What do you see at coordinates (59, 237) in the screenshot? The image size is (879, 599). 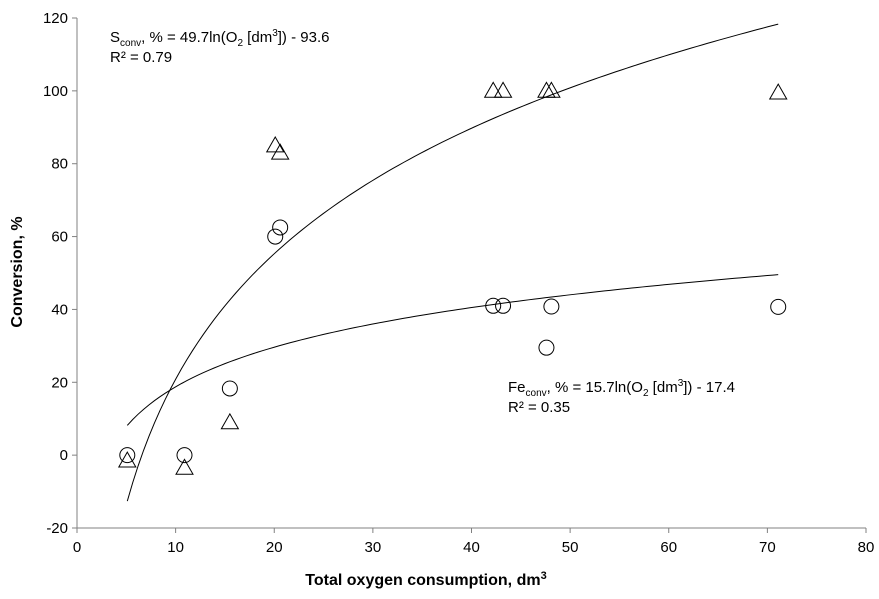 I see `y-tick-label: 60` at bounding box center [59, 237].